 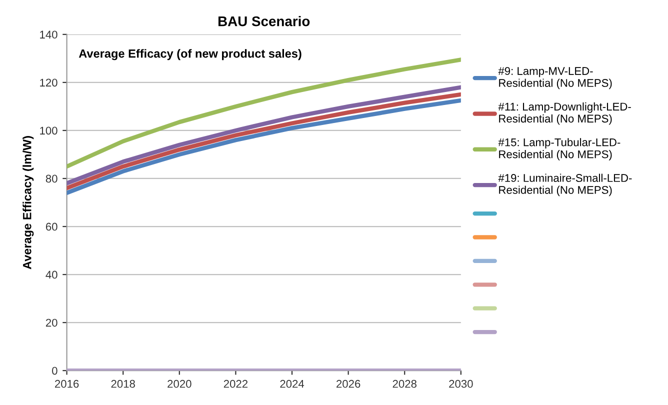 What do you see at coordinates (565, 185) in the screenshot?
I see `legend-label: #19: Luminaire-Small-LED- Residential (No MEPS)` at bounding box center [565, 185].